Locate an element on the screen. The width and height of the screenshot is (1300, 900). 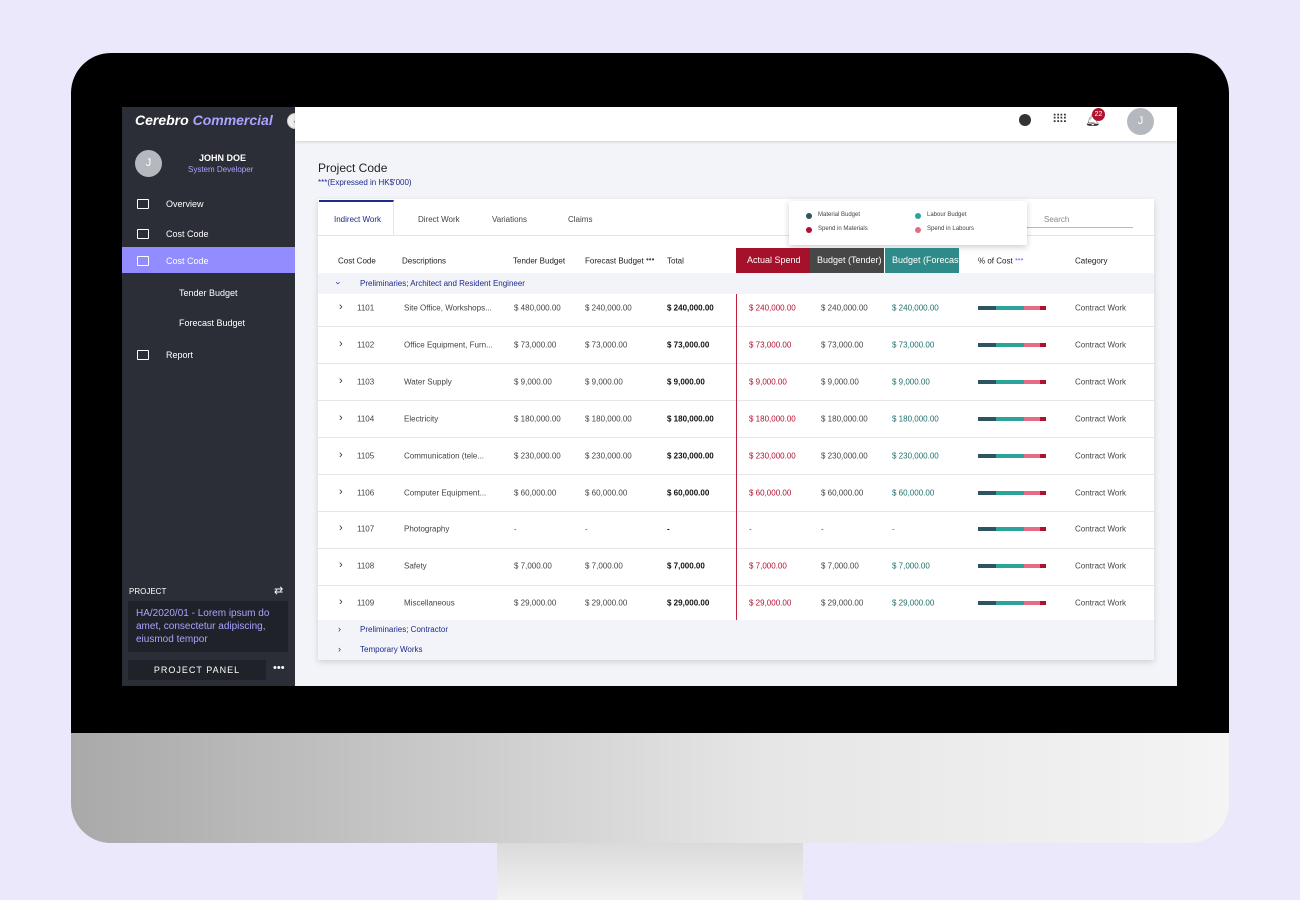
legend-label: Spend in Materials is located at coordinates (843, 229).